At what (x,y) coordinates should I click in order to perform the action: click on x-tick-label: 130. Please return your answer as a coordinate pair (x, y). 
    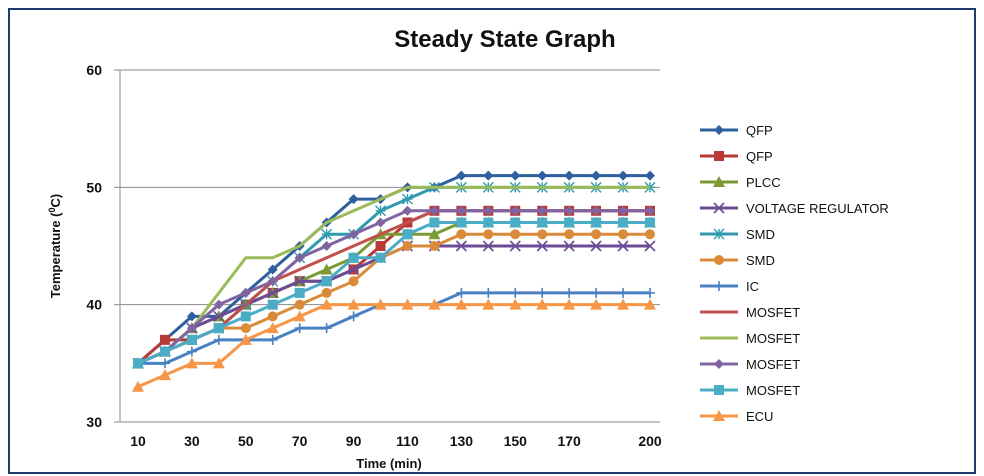
    Looking at the image, I should click on (462, 441).